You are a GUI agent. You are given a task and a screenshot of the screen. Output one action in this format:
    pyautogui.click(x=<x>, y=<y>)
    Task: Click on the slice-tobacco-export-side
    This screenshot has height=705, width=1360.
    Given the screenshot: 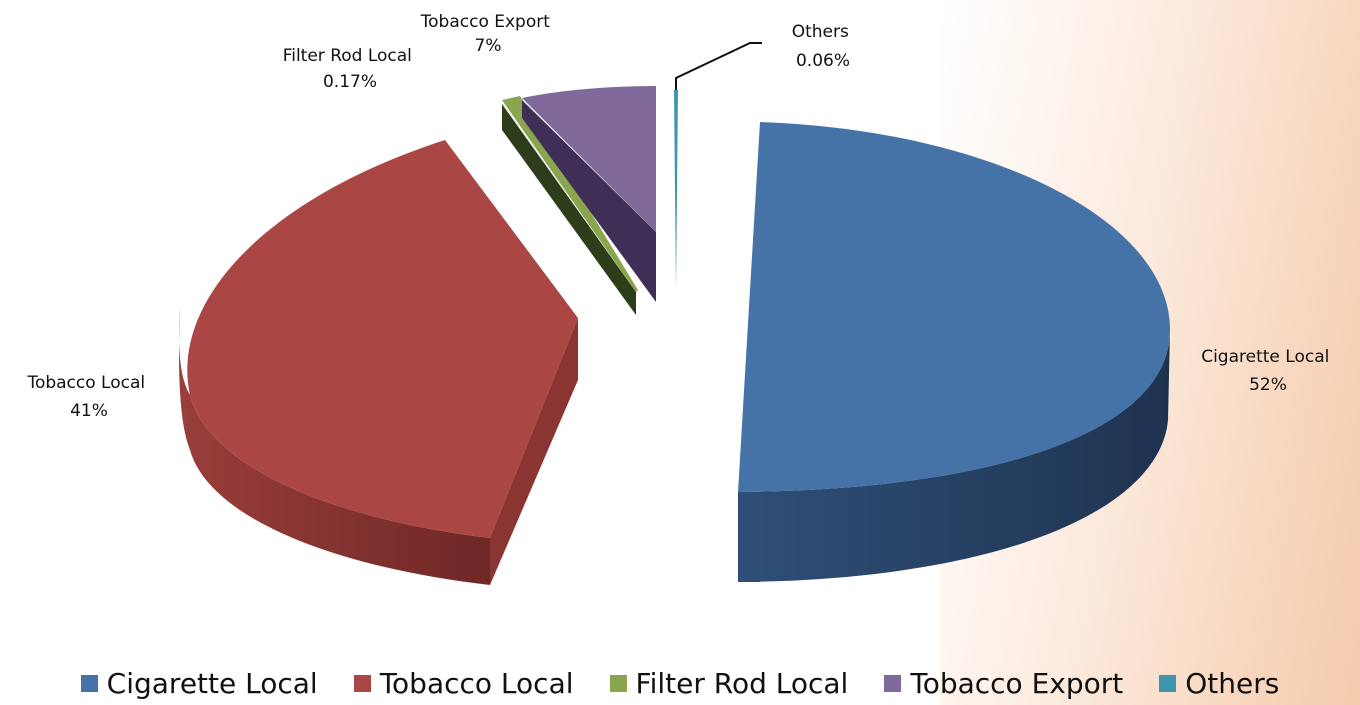 What is the action you would take?
    pyautogui.click(x=589, y=201)
    